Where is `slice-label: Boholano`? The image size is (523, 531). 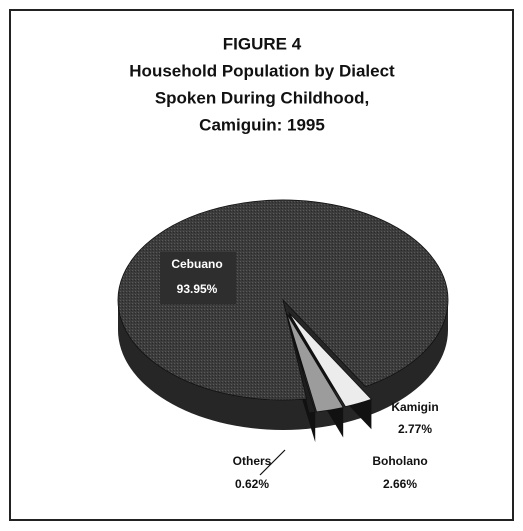
slice-label: Boholano is located at coordinates (399, 461).